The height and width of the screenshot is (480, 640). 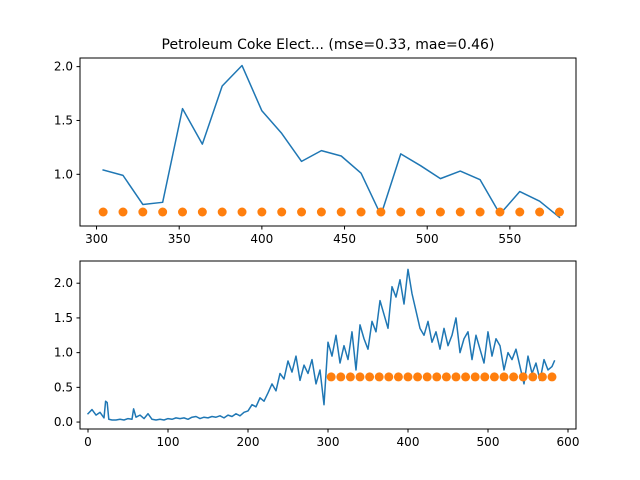 What do you see at coordinates (344, 239) in the screenshot?
I see `top-x-tick-label: 450` at bounding box center [344, 239].